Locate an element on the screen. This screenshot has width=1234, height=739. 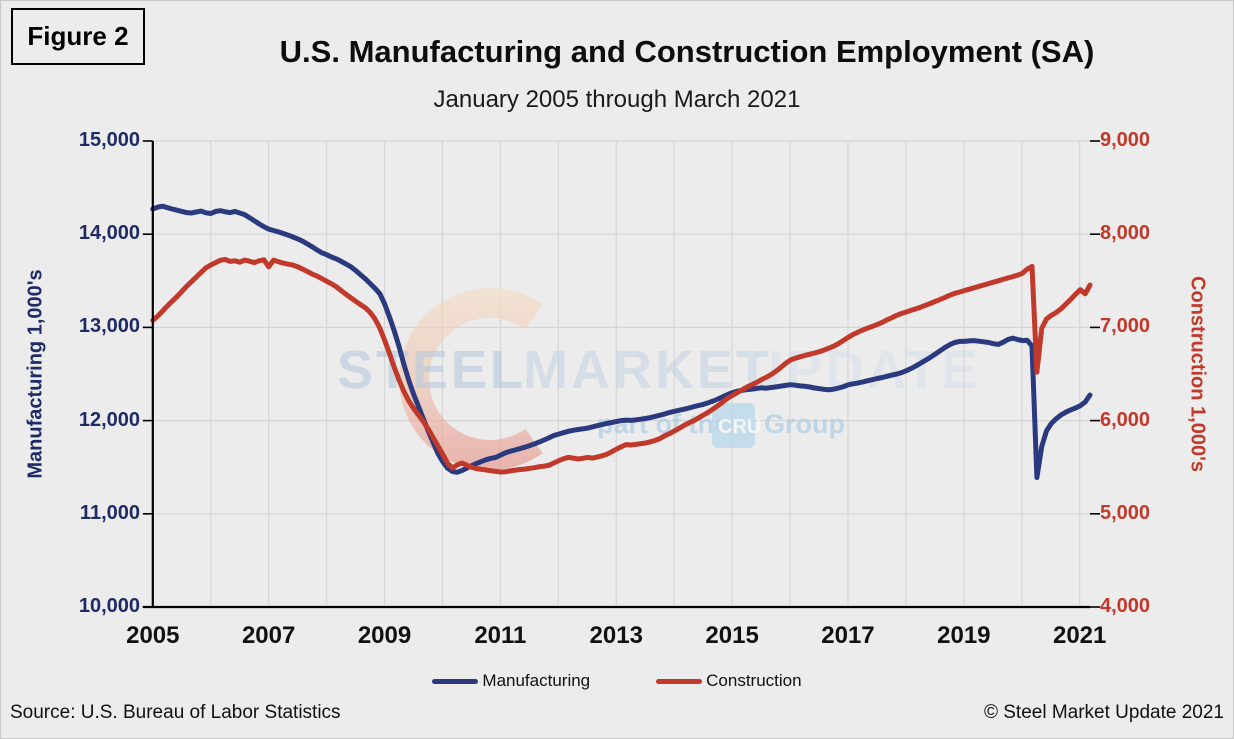
x-axis-tick-label: 2009 is located at coordinates (384, 635).